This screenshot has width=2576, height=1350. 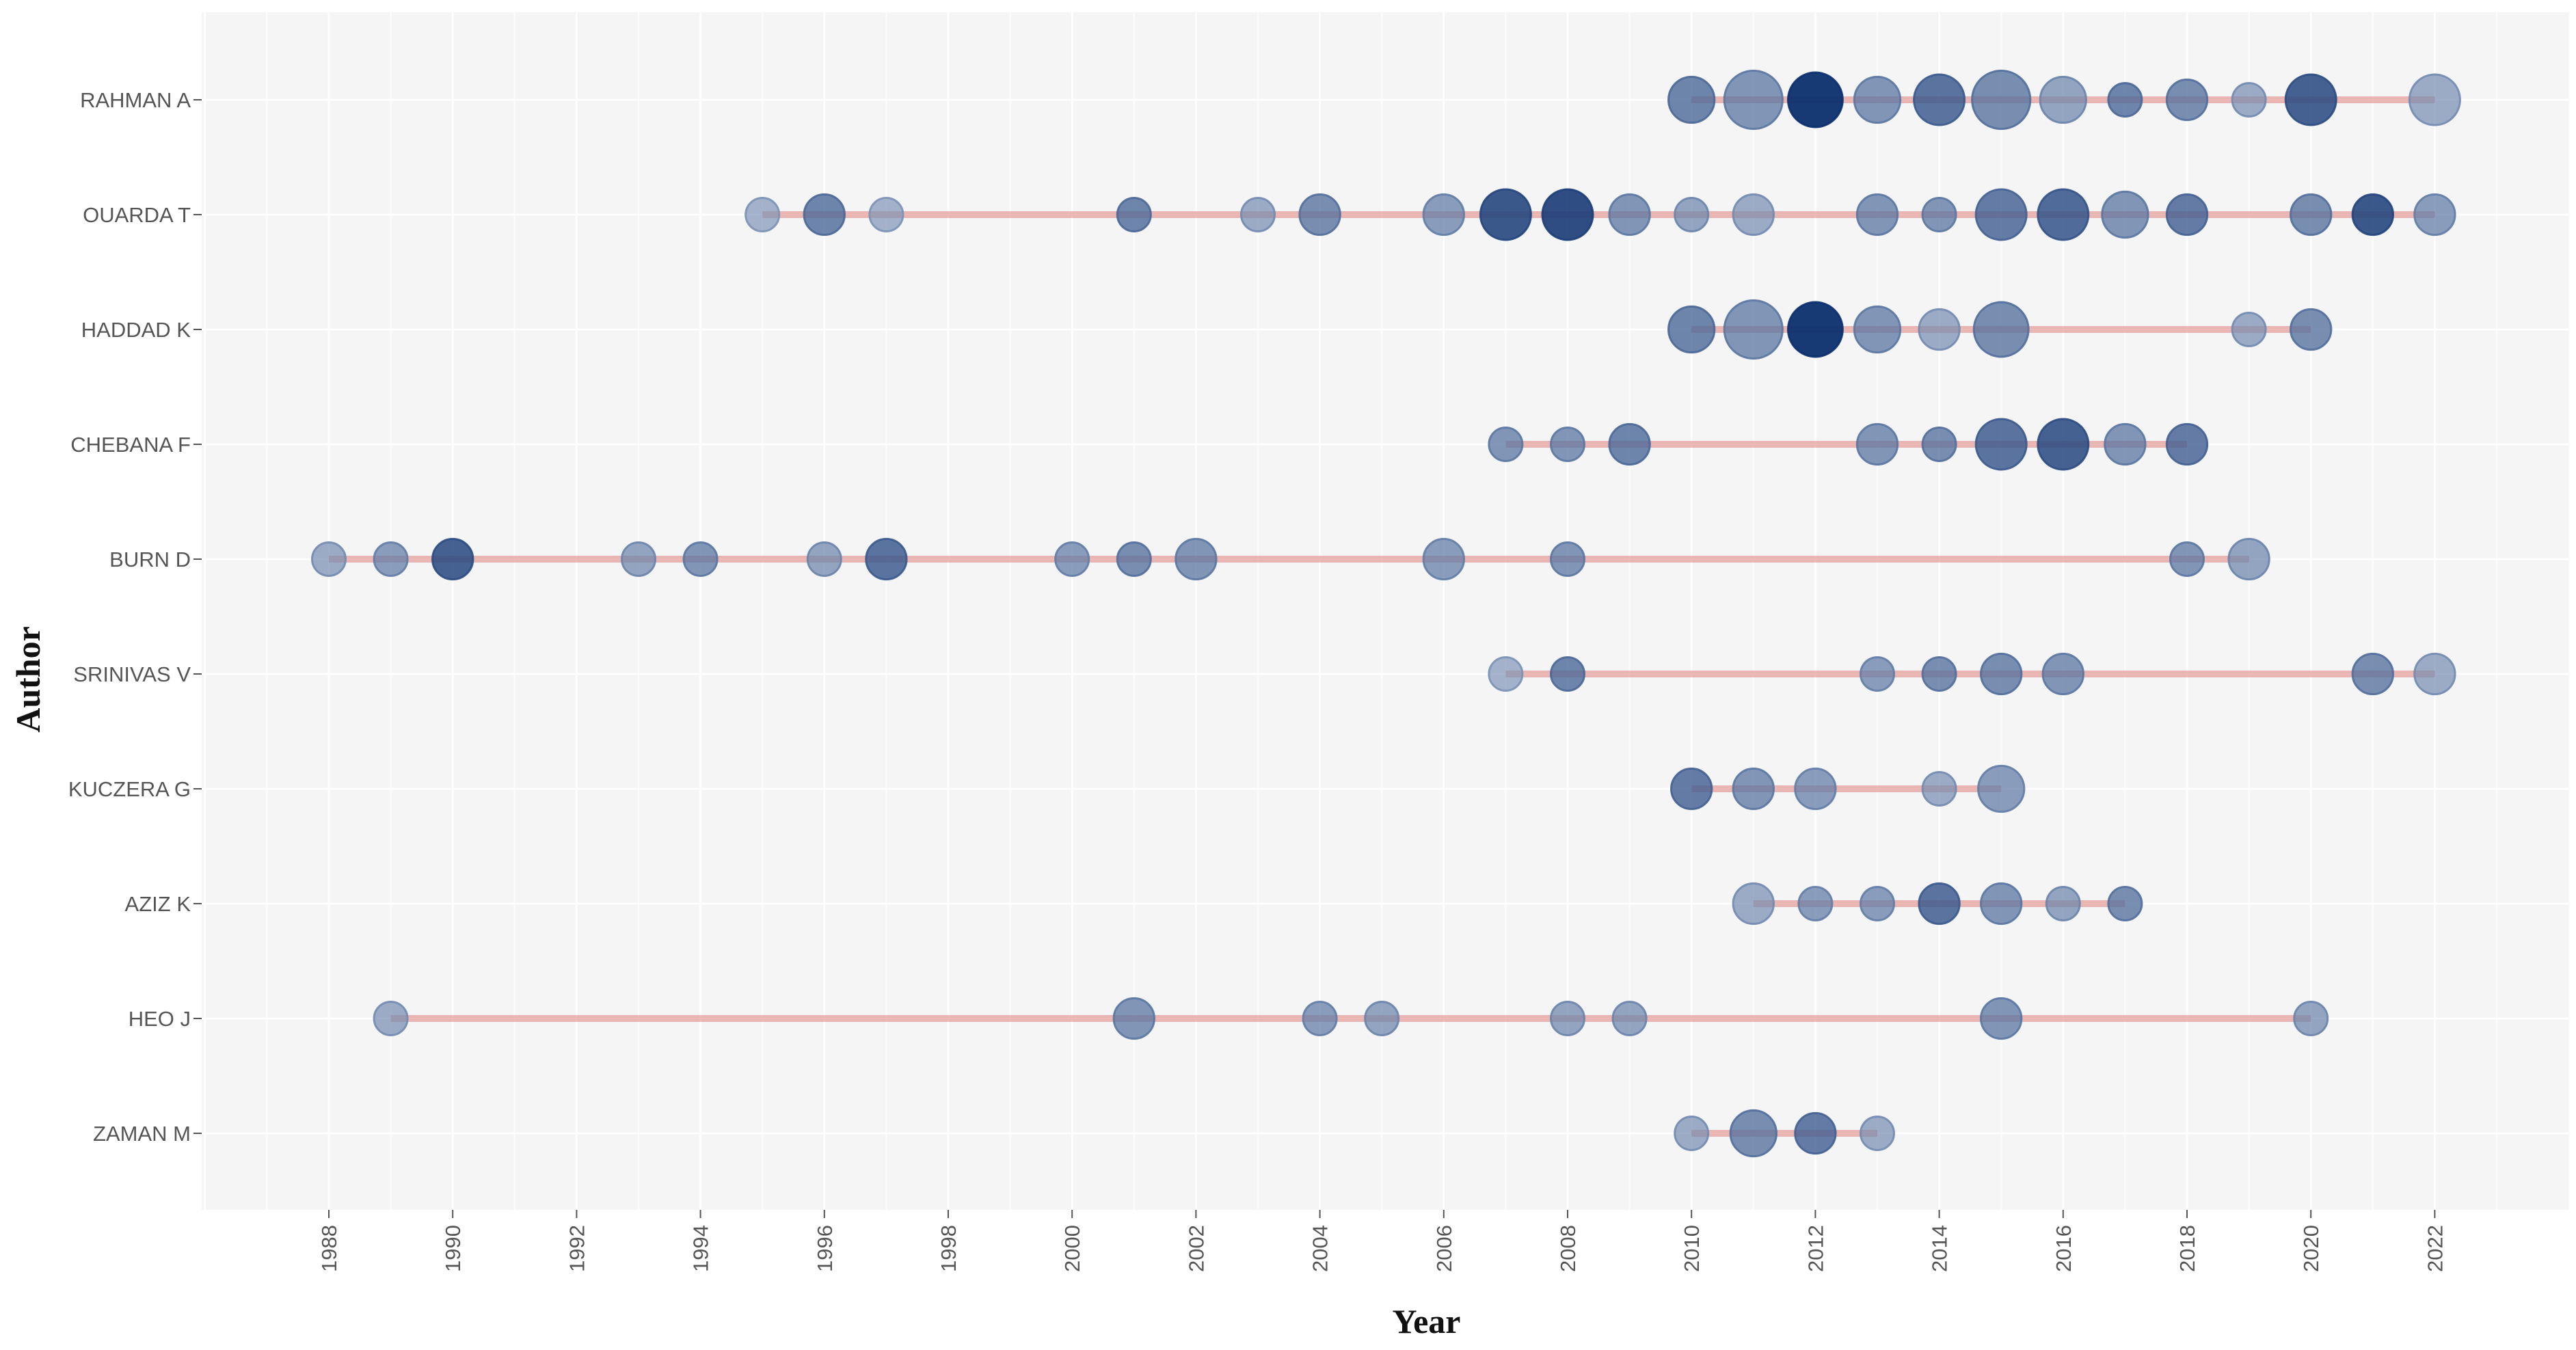 I want to click on x-tick-label: 1998, so click(x=949, y=1248).